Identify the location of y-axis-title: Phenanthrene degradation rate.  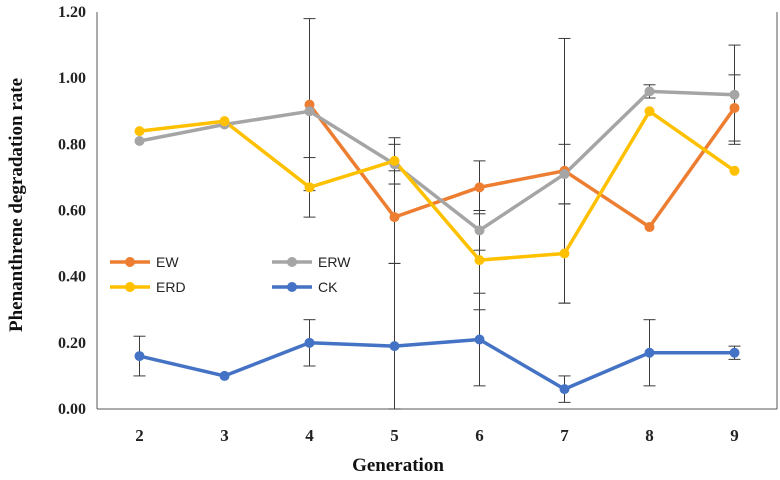
(16, 205).